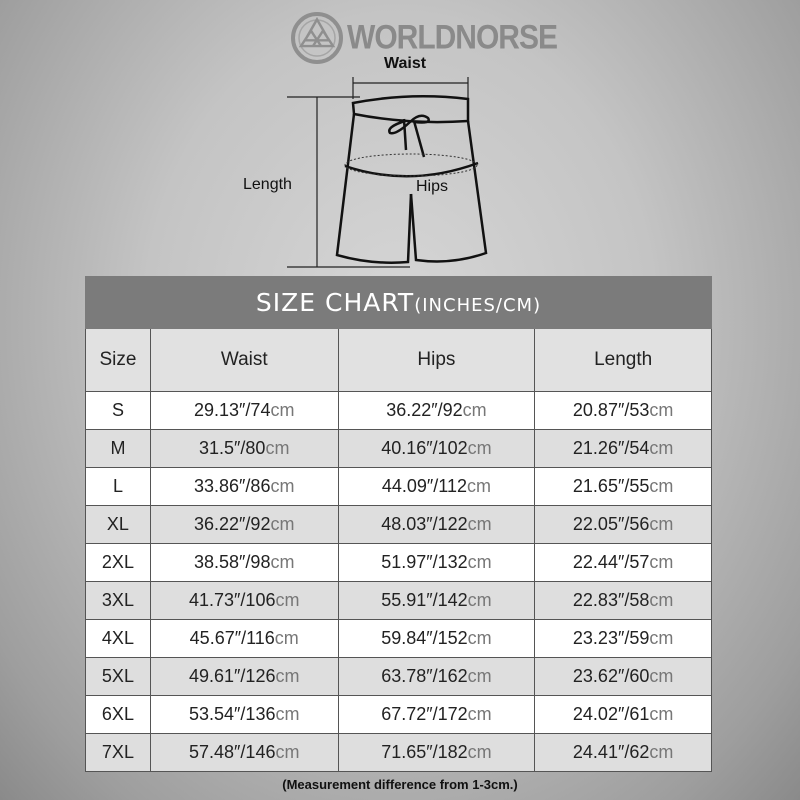 This screenshot has width=800, height=800. I want to click on cell-hips: 59.84″/152cm, so click(436, 638).